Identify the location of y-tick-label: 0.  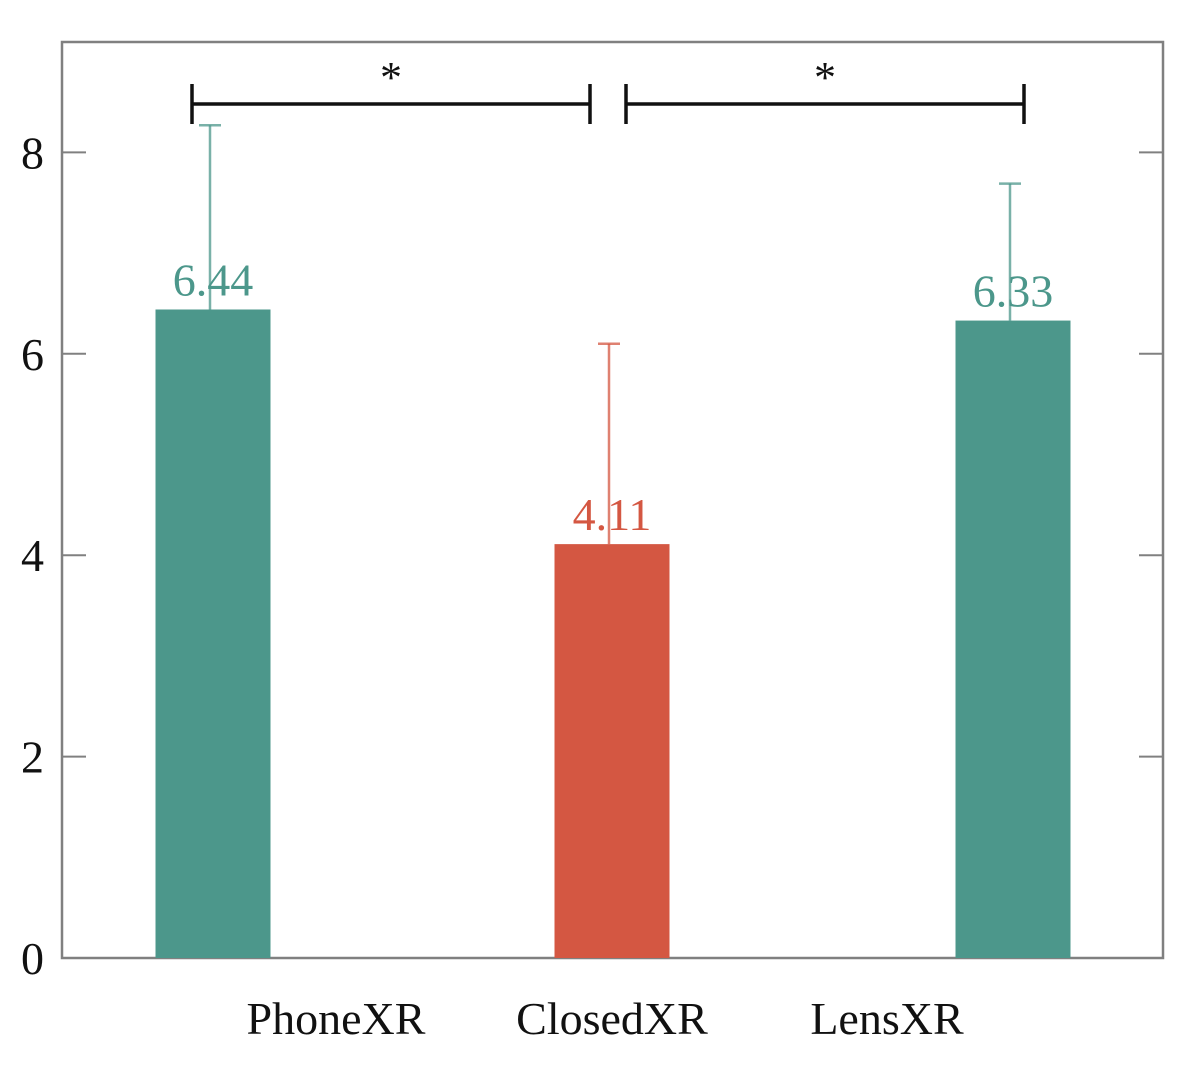
(32, 958).